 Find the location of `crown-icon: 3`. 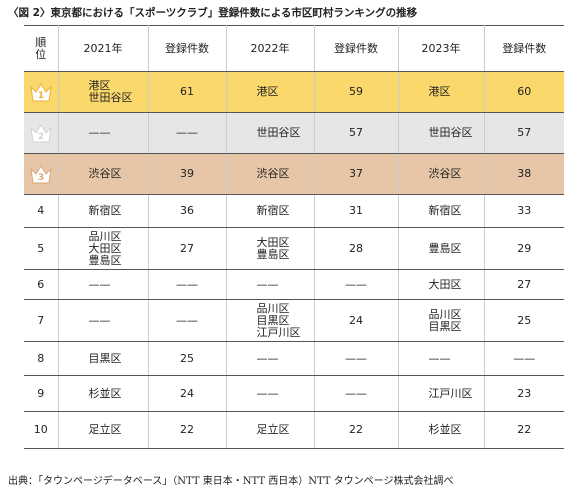

crown-icon: 3 is located at coordinates (41, 174).